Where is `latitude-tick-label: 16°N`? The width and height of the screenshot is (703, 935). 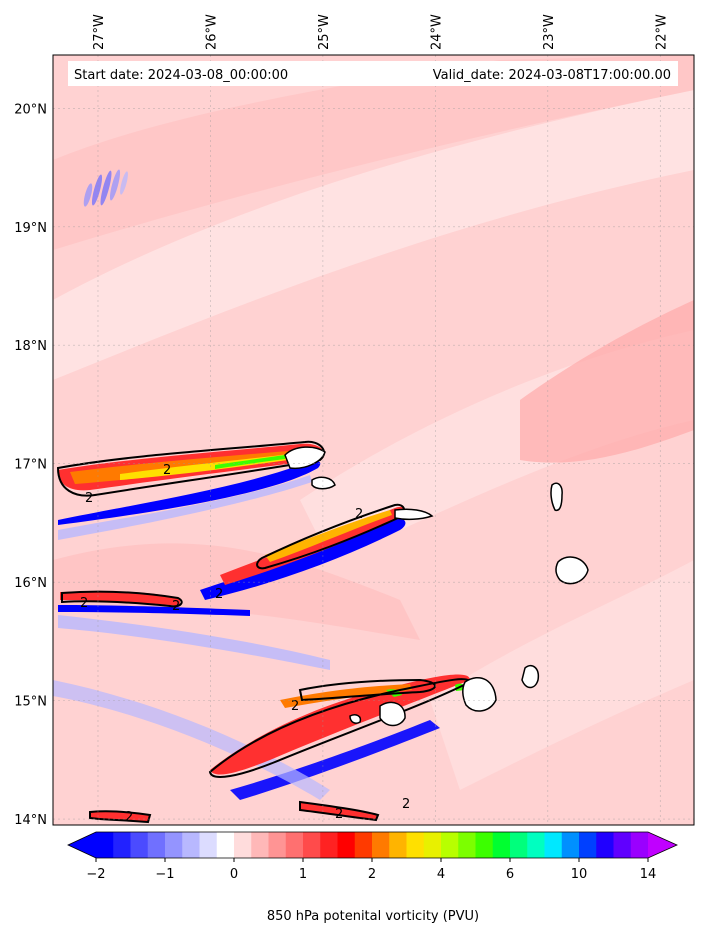 latitude-tick-label: 16°N is located at coordinates (30, 583).